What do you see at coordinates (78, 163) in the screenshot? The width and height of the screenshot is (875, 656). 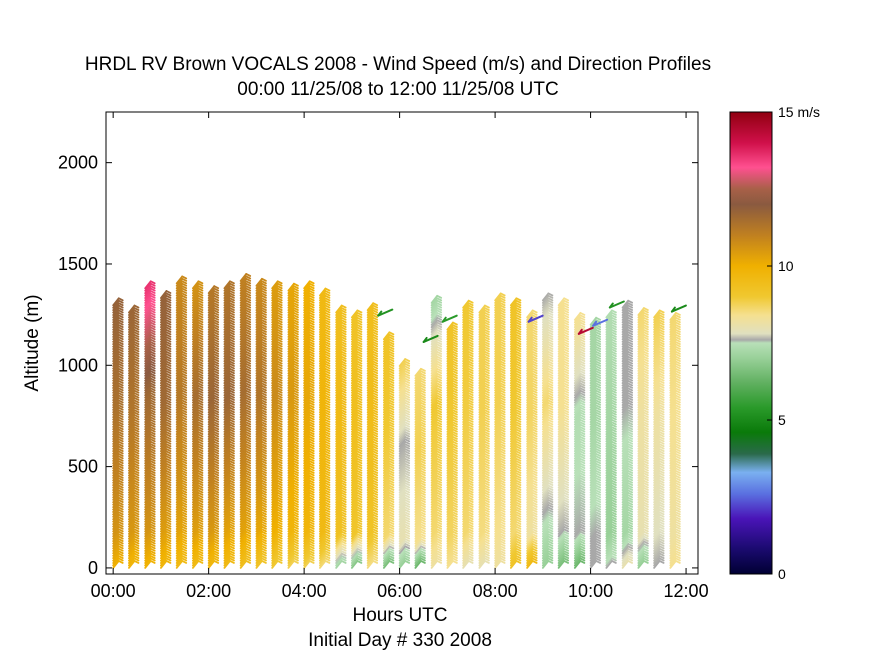 I see `y-tick-label: 2000` at bounding box center [78, 163].